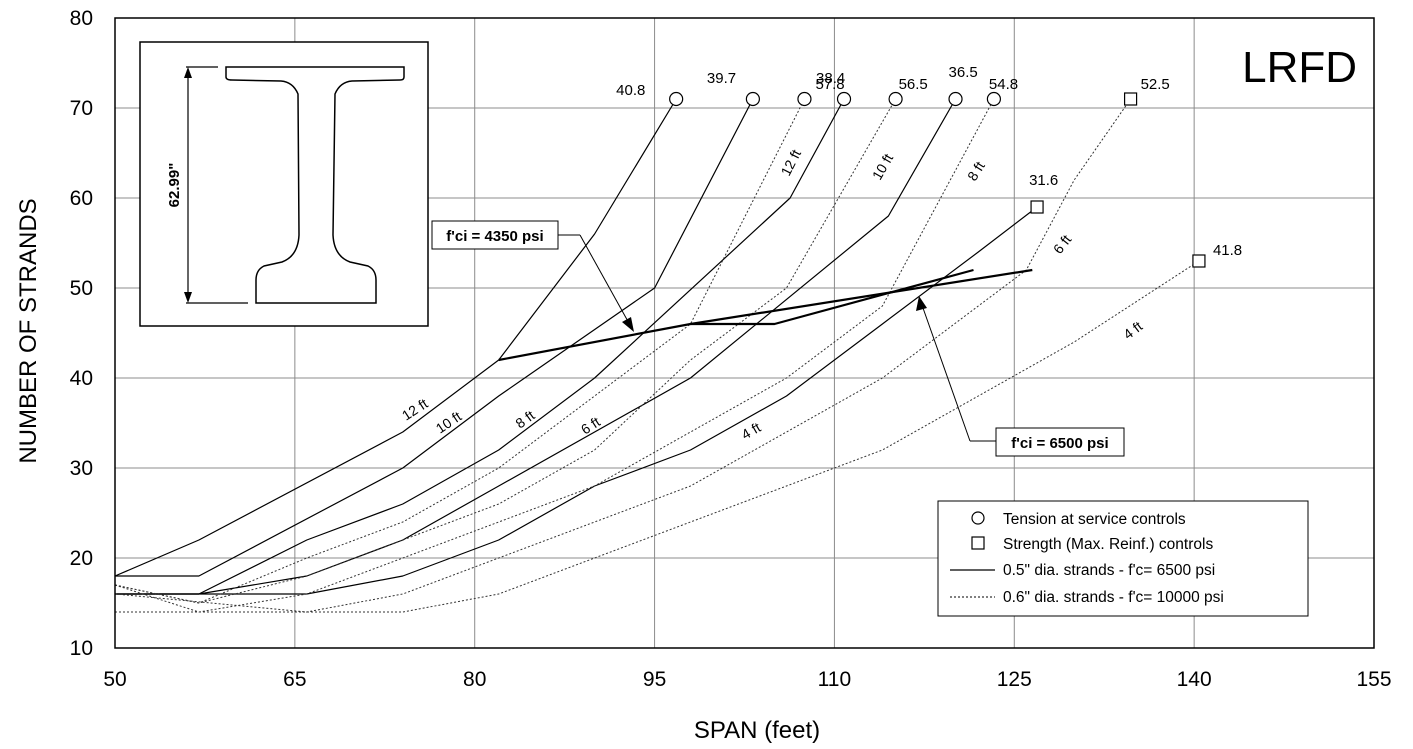 The image size is (1413, 749). What do you see at coordinates (81, 333) in the screenshot?
I see `y-tick-labels: 10 20 30 40 50 60 70 80` at bounding box center [81, 333].